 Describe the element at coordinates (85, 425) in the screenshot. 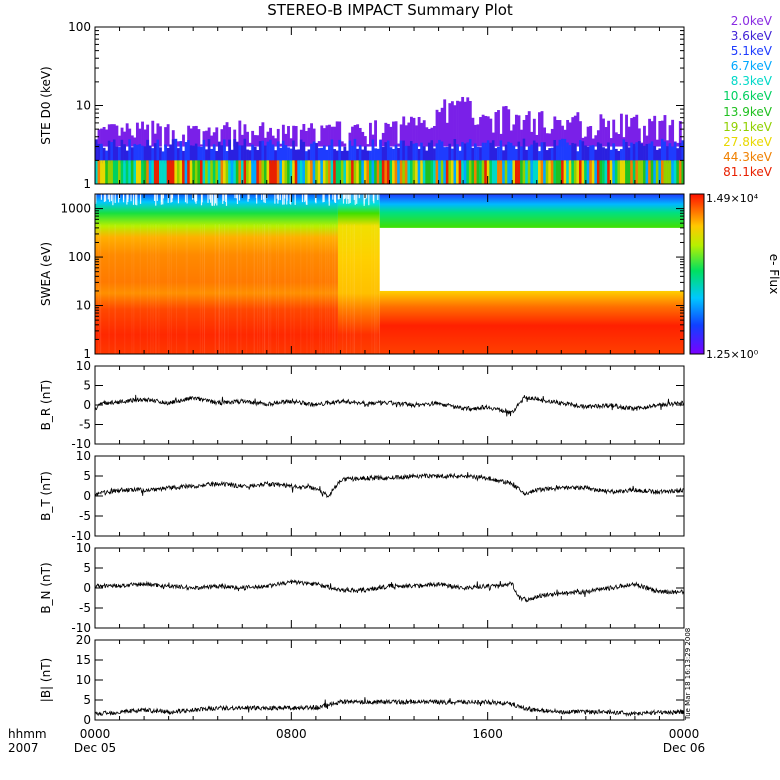

I see `y-tick-label: -5` at that location.